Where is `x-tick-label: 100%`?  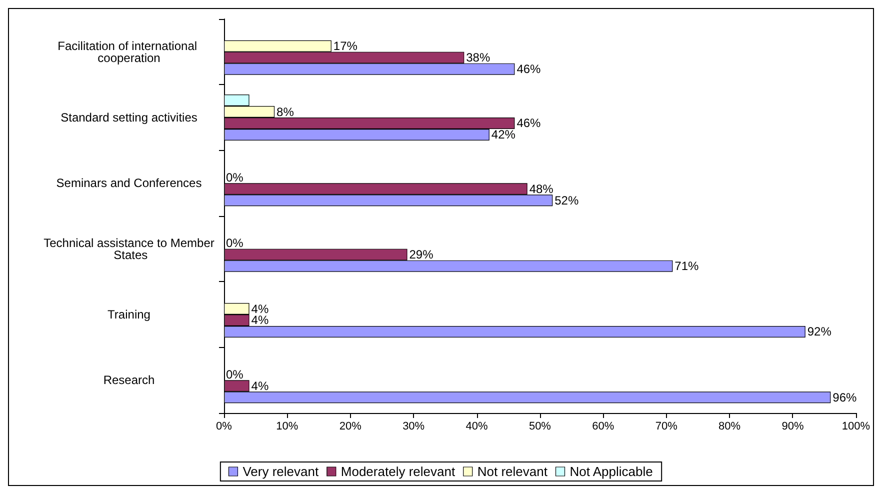 x-tick-label: 100% is located at coordinates (856, 426).